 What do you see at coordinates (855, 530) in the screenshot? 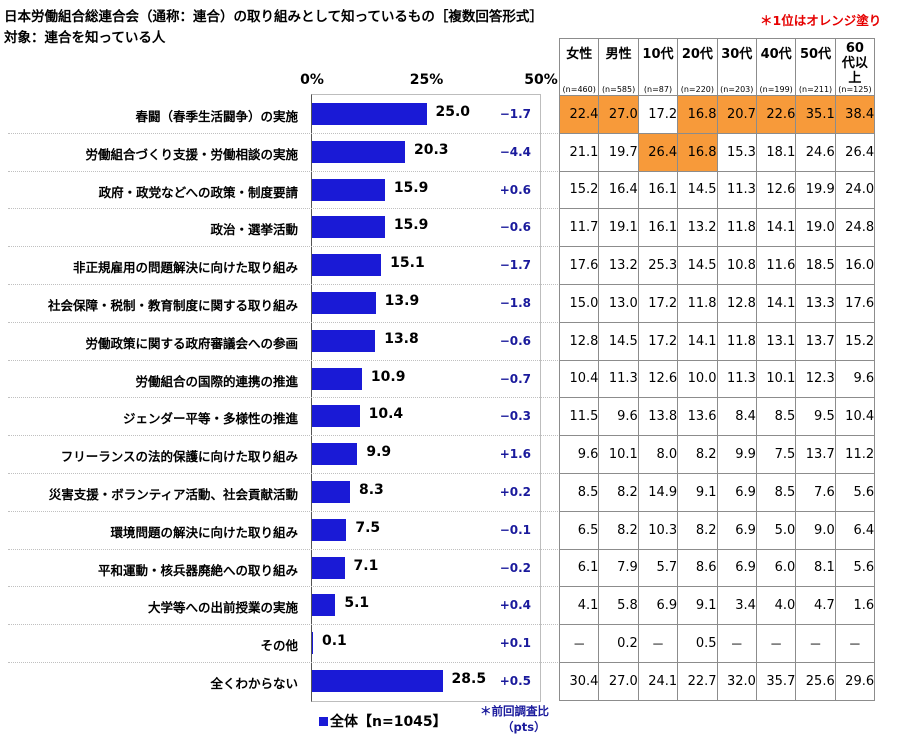
I see `table-cell: 6.4` at bounding box center [855, 530].